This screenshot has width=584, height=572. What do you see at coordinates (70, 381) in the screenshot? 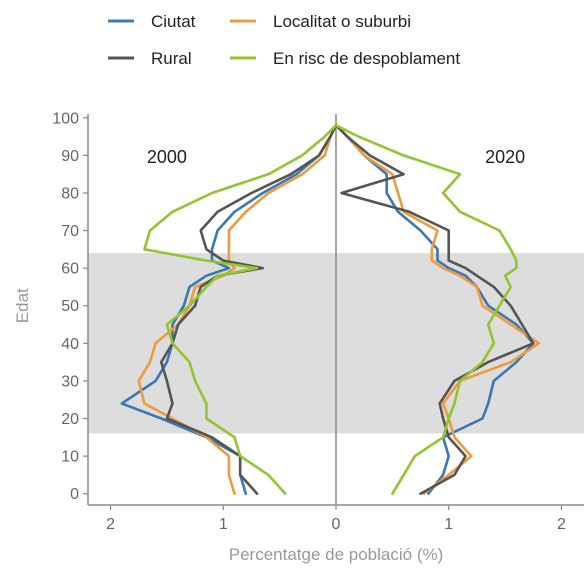
I see `y-tick-label-30: 30` at bounding box center [70, 381].